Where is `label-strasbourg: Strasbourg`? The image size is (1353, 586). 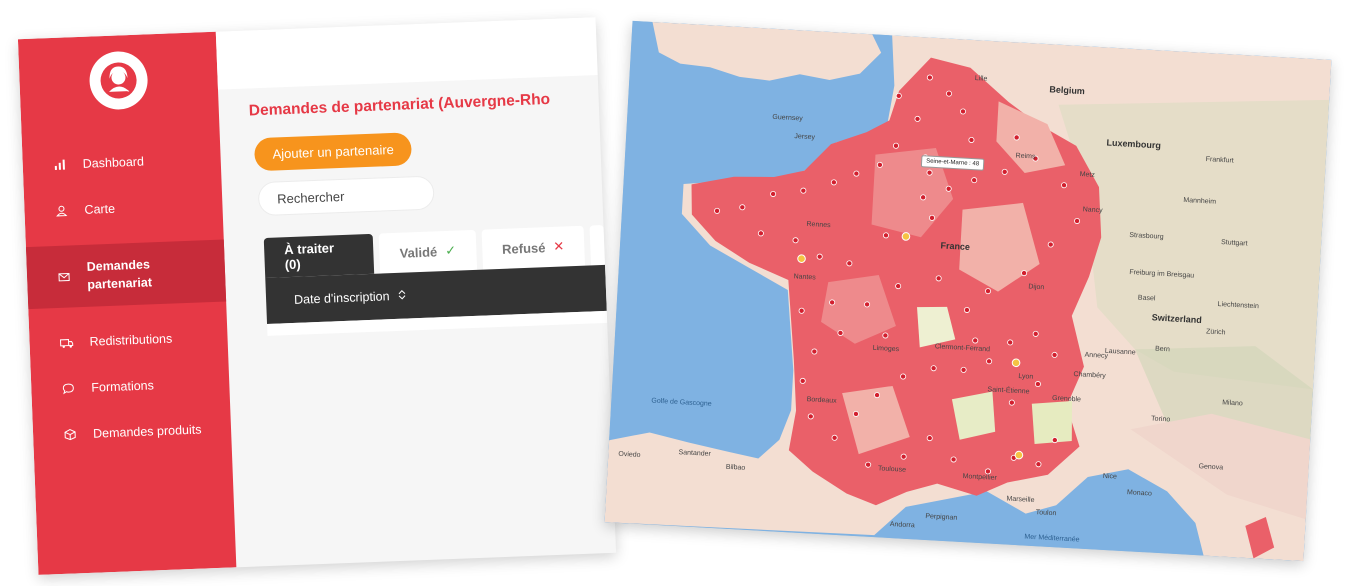 label-strasbourg: Strasbourg is located at coordinates (1146, 236).